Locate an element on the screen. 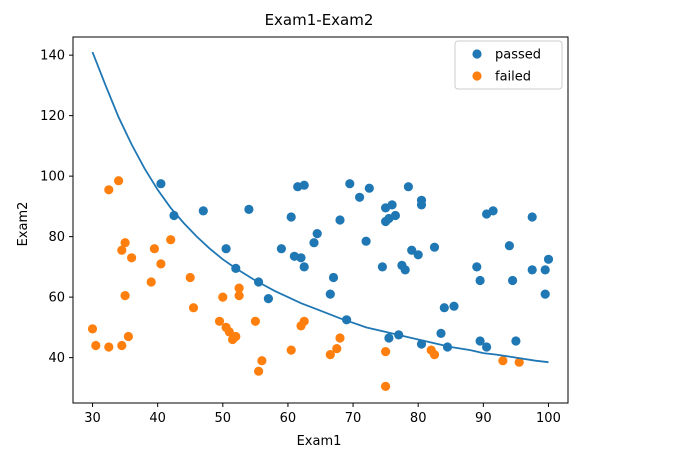 This screenshot has height=466, width=673. legend: passed failed is located at coordinates (508, 65).